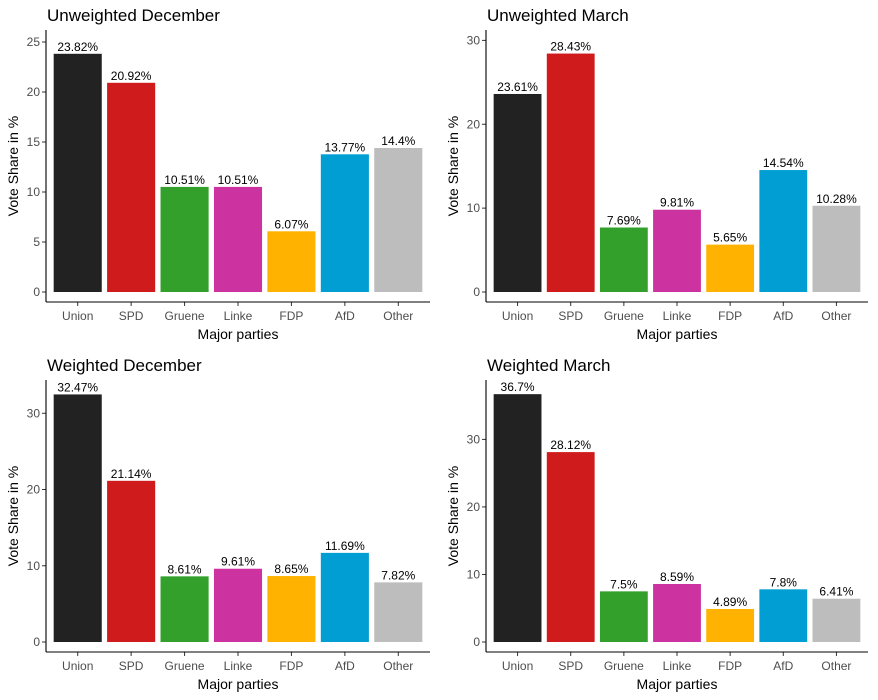  What do you see at coordinates (548, 365) in the screenshot?
I see `chart-title: Weighted March` at bounding box center [548, 365].